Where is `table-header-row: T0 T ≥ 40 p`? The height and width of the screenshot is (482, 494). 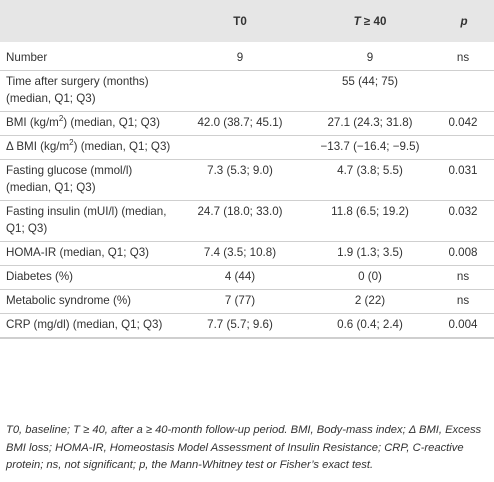 table-header-row: T0 T ≥ 40 p is located at coordinates (247, 21).